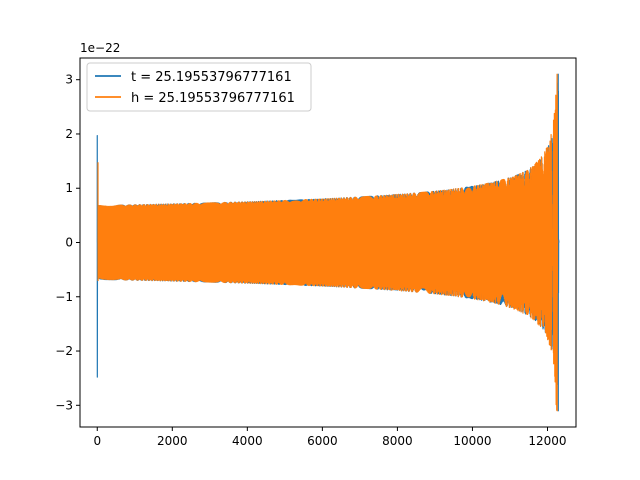 The image size is (640, 480). I want to click on legend-box, so click(199, 87).